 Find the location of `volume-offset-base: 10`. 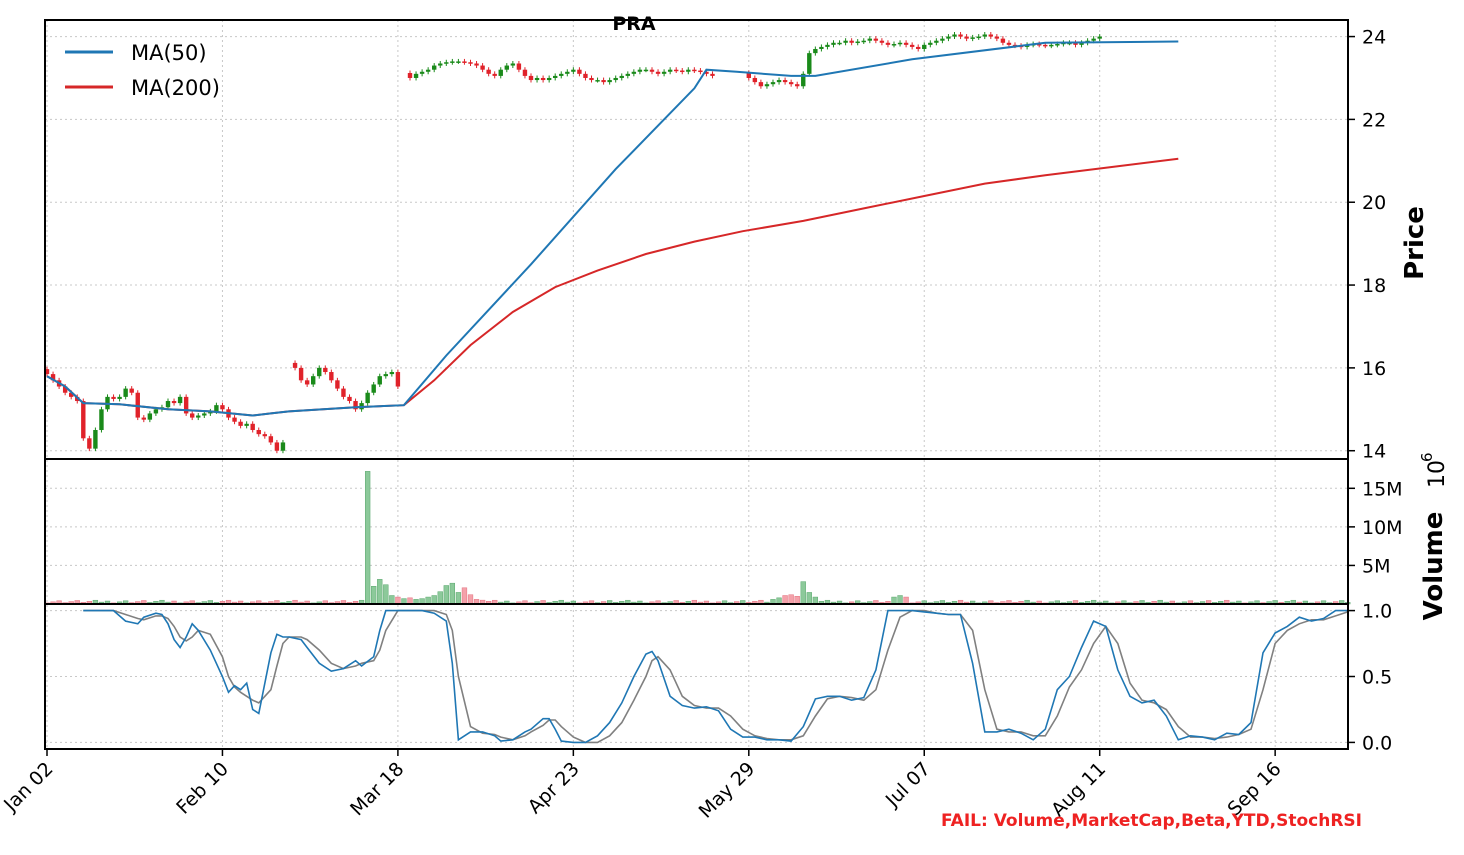

volume-offset-base: 10 is located at coordinates (1437, 474).